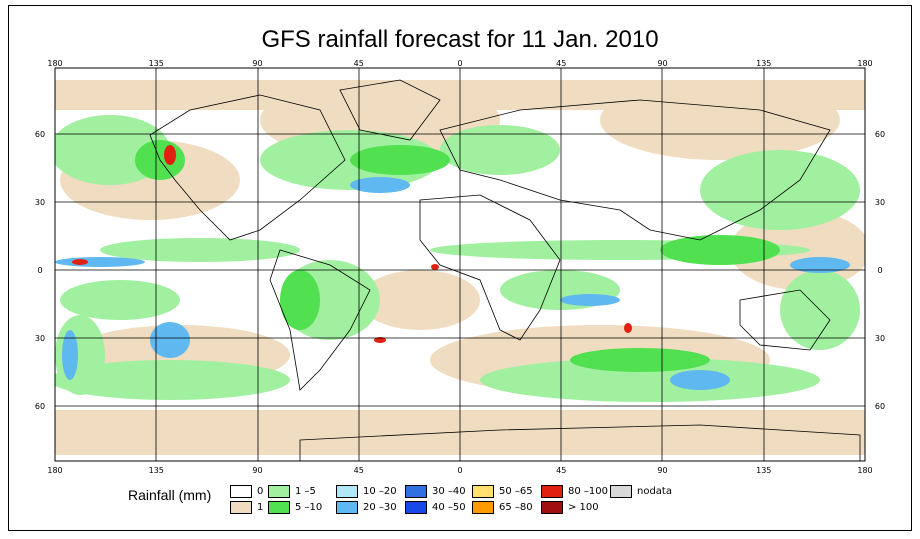 This screenshot has width=920, height=539. I want to click on legend-label: 1 –5, so click(305, 491).